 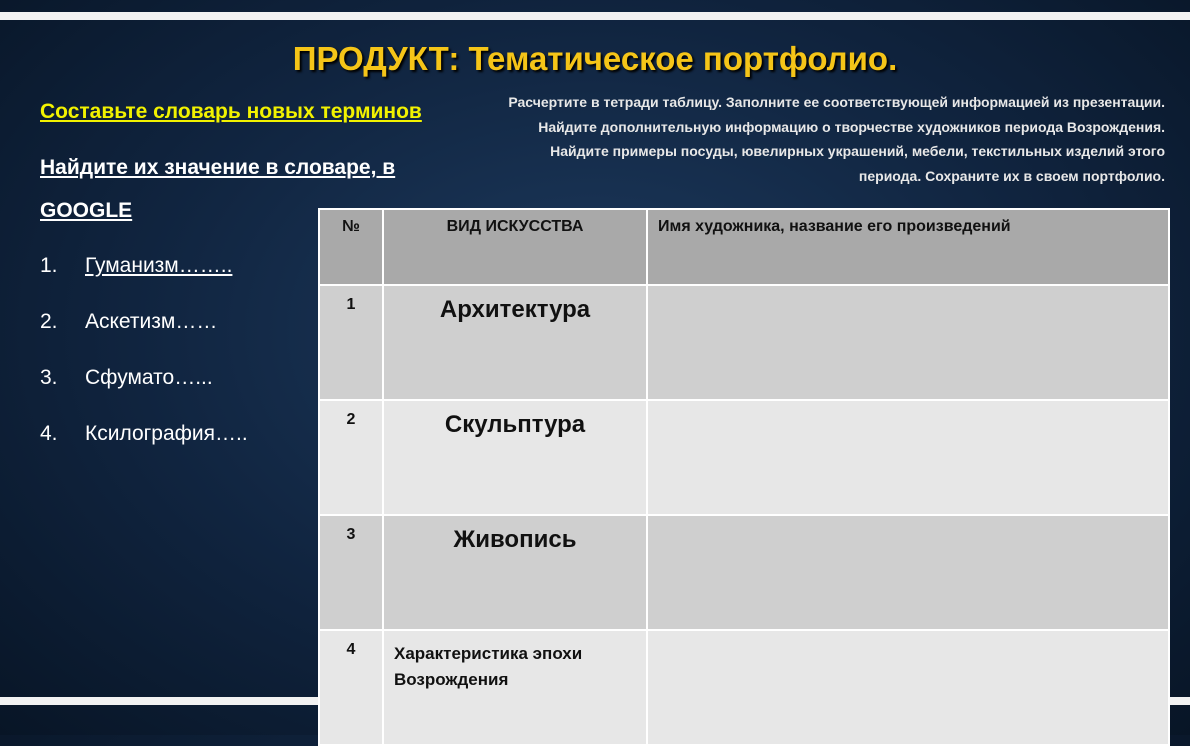 I want to click on art-type: Характеристика эпохи Возрождения, so click(x=515, y=687).